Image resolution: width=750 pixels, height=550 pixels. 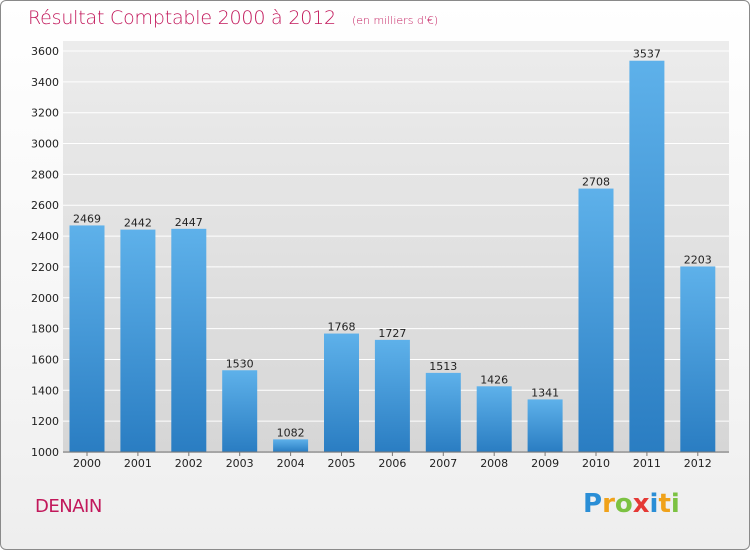 What do you see at coordinates (189, 222) in the screenshot?
I see `data-label-2002: 2447` at bounding box center [189, 222].